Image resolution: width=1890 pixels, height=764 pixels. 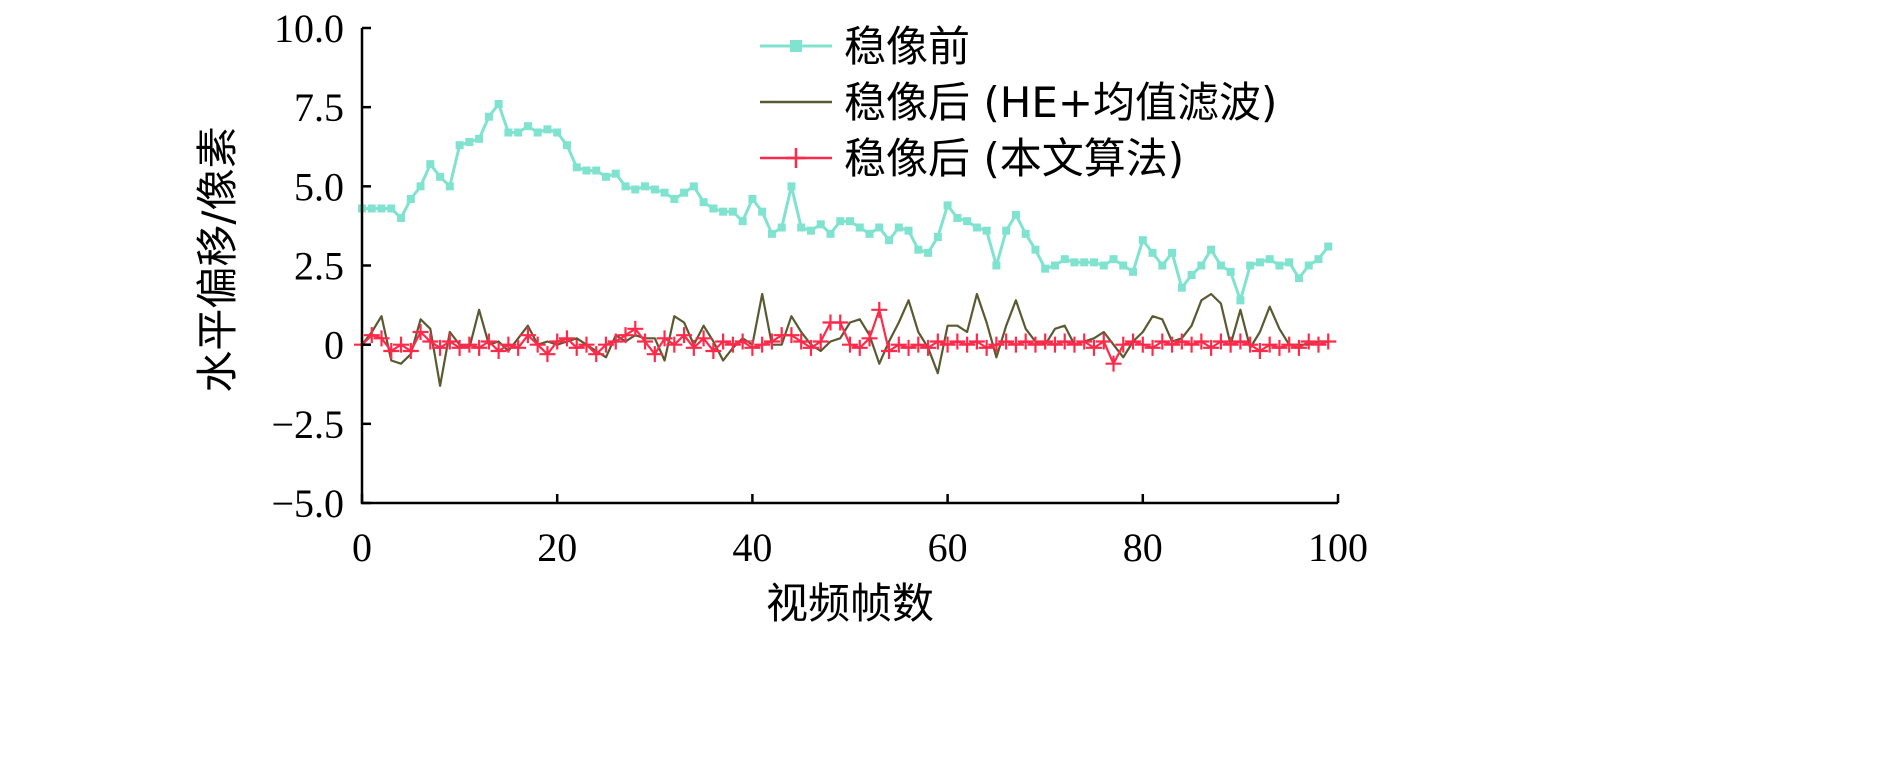 I want to click on legend-label: 稳像前, so click(x=907, y=46).